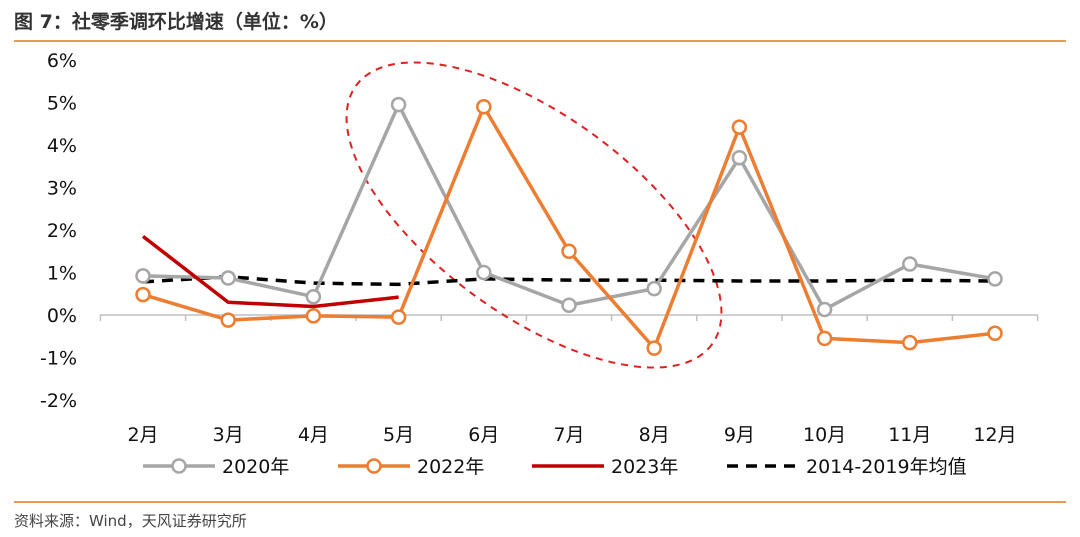 The image size is (1080, 537). I want to click on y-tick-label: 4%, so click(62, 146).